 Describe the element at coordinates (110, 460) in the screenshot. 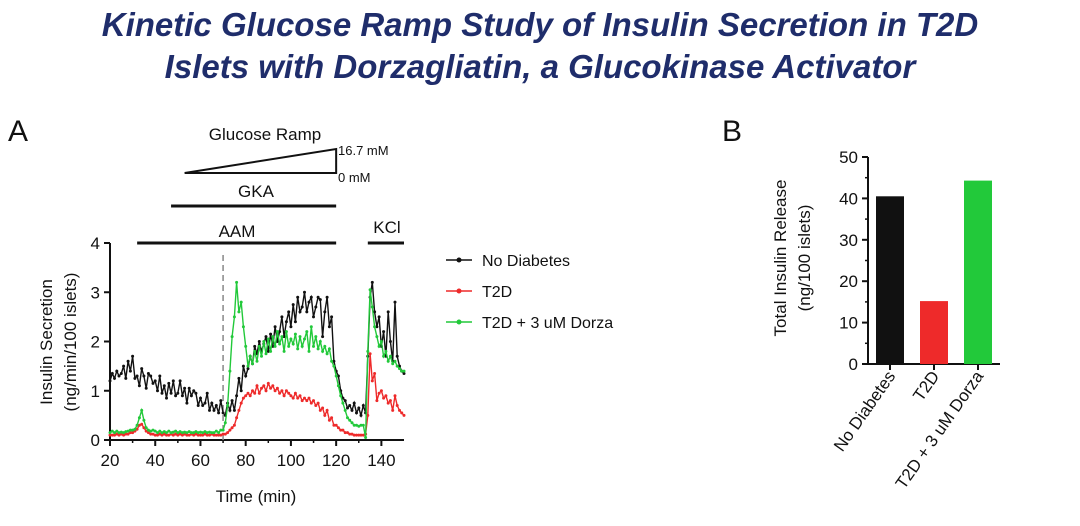

I see `panel-a-x-tick-label: 20` at that location.